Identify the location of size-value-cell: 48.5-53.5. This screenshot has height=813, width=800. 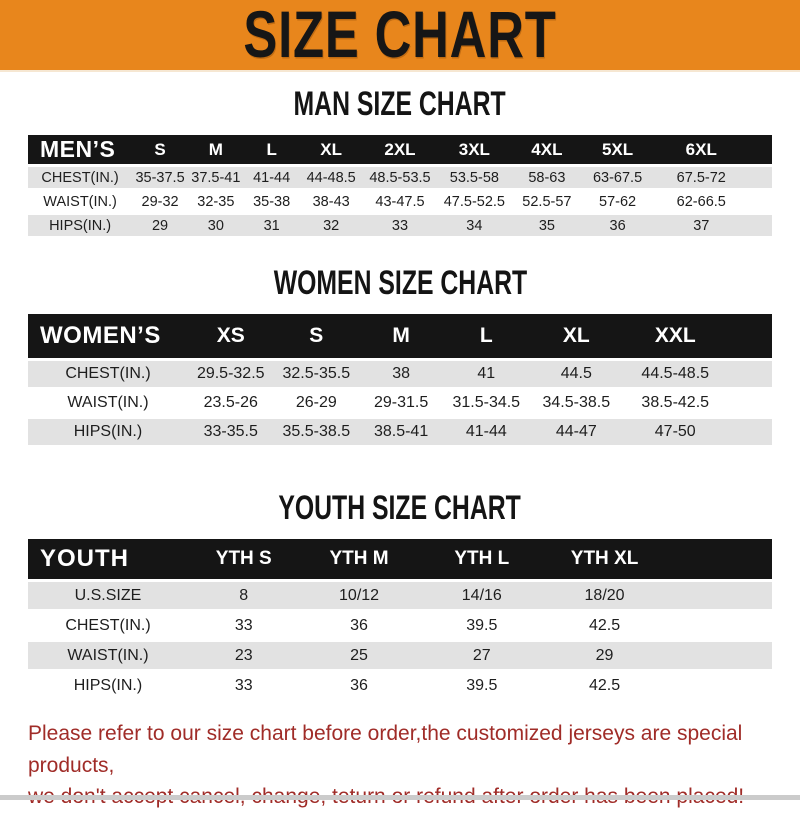
(400, 177).